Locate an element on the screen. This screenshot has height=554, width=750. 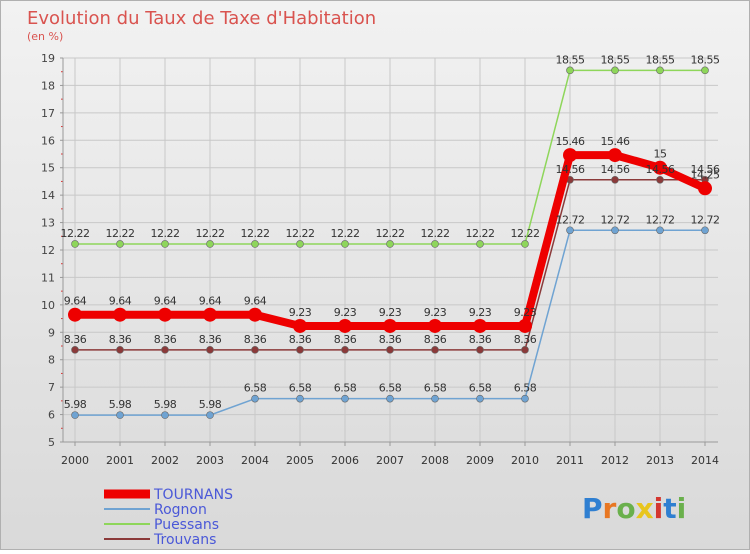
logo-text: Proxiti is located at coordinates (634, 508).